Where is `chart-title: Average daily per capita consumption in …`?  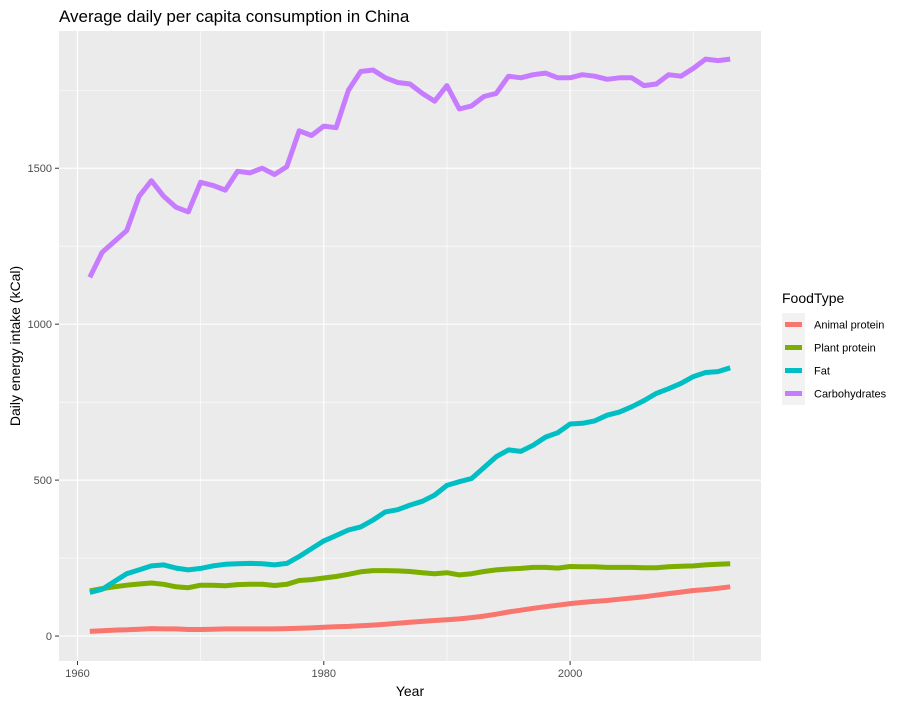 chart-title: Average daily per capita consumption in … is located at coordinates (234, 16).